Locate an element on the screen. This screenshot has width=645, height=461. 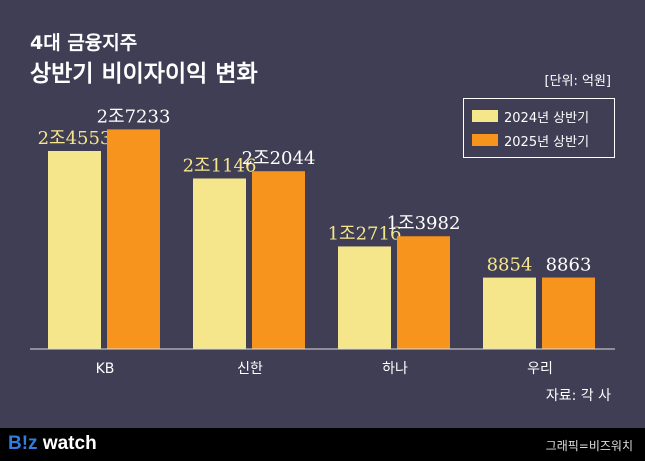
bizwatch-logo: B!z watch is located at coordinates (52, 443).